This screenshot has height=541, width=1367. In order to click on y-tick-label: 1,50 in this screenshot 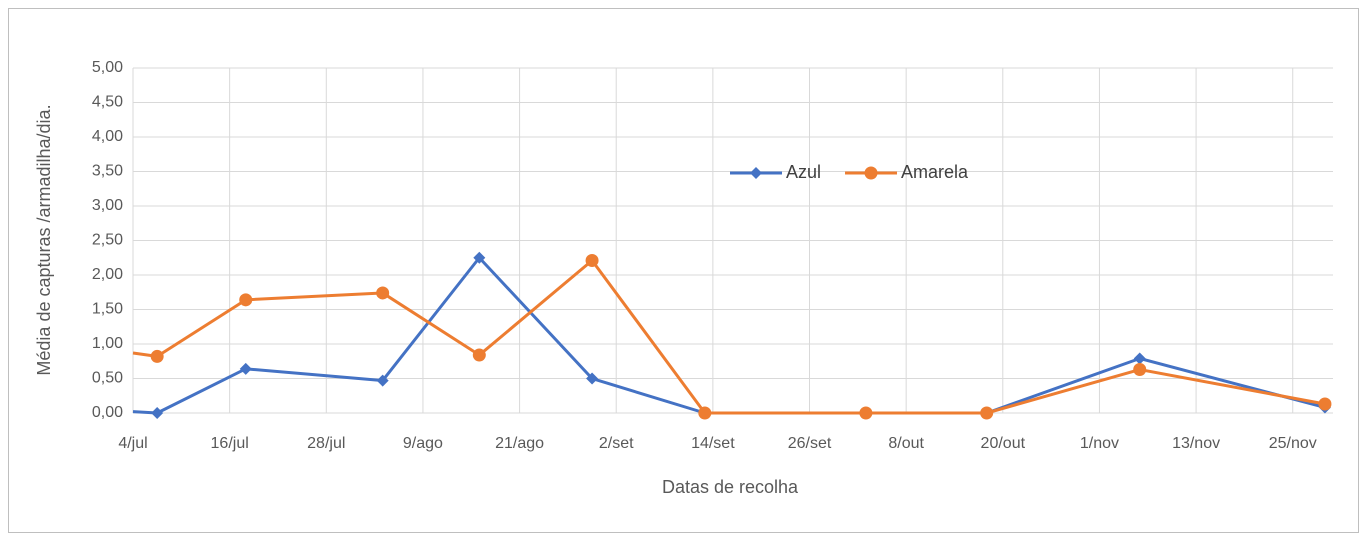, I will do `click(107, 309)`.